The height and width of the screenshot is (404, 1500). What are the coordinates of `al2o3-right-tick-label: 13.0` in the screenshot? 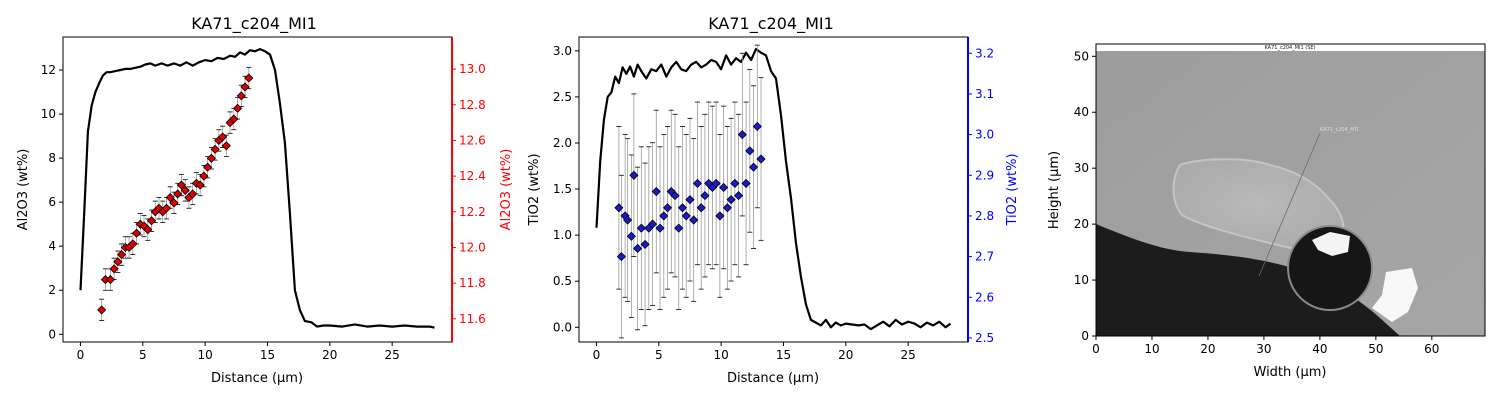 It's located at (472, 69).